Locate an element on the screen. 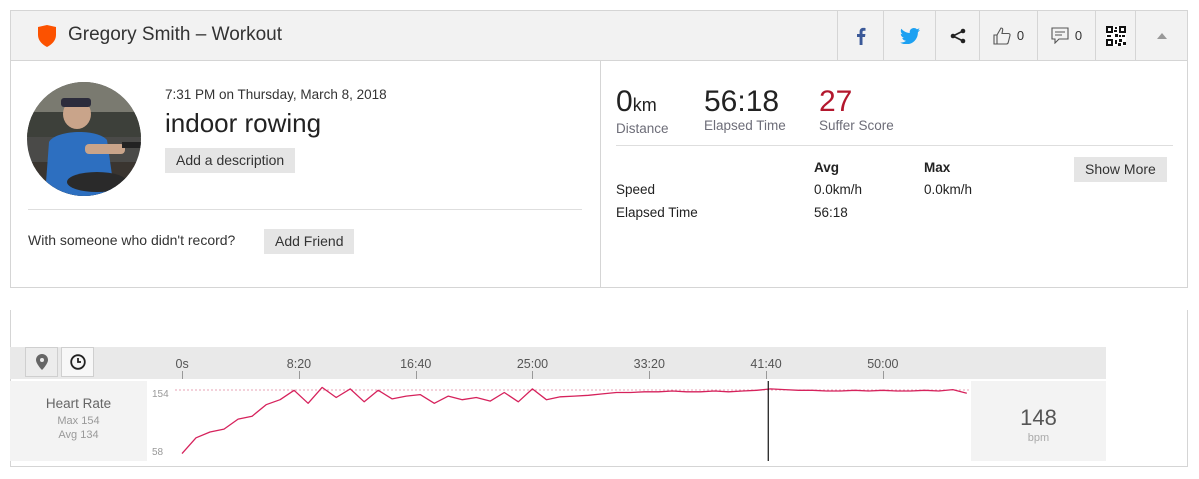 The image size is (1199, 479). metric-title: Heart Rate is located at coordinates (78, 403).